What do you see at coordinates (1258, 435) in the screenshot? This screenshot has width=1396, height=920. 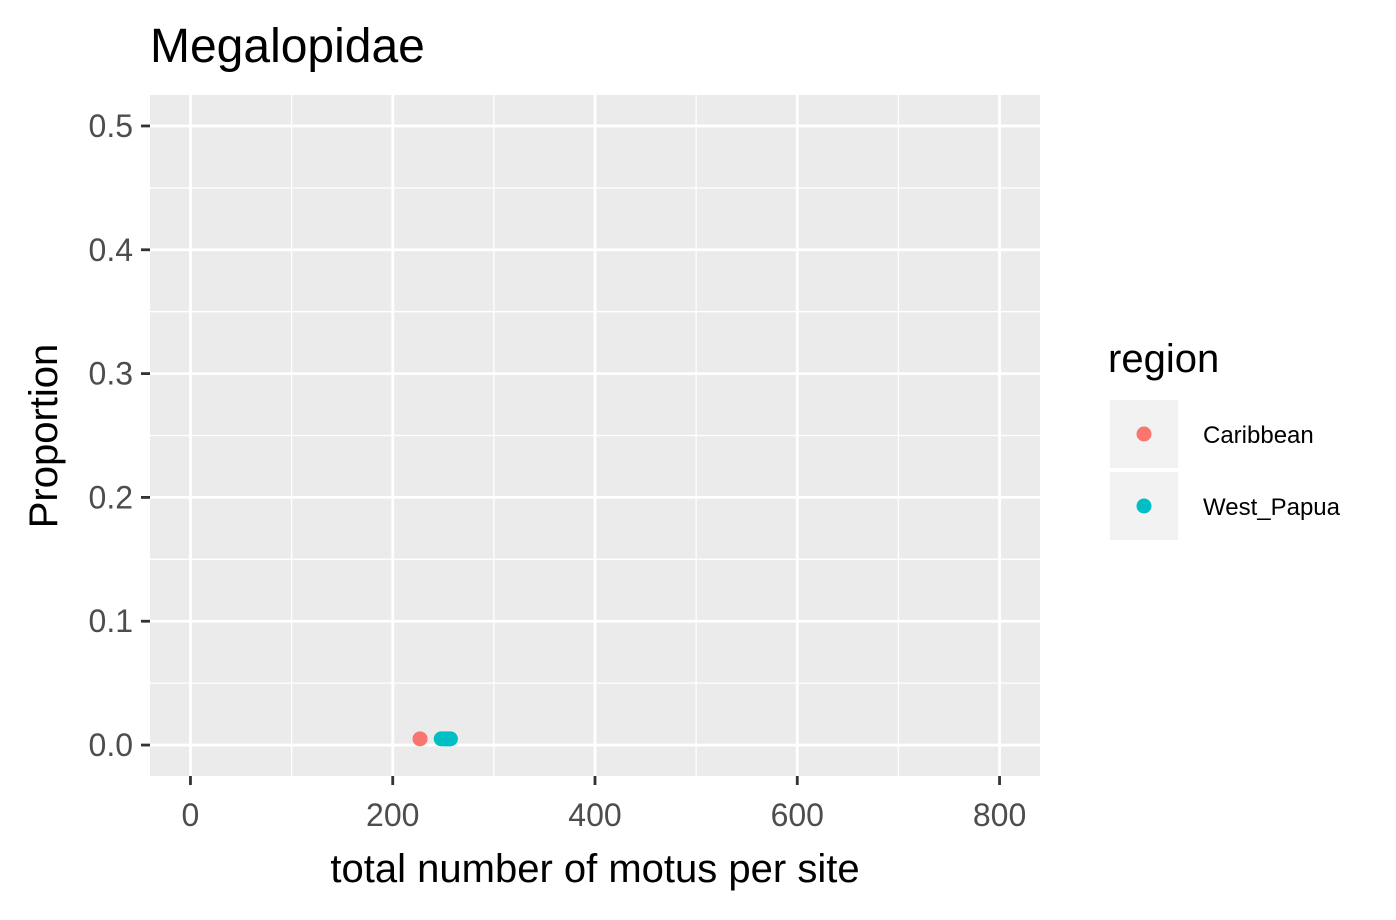 I see `legend-label: Caribbean` at bounding box center [1258, 435].